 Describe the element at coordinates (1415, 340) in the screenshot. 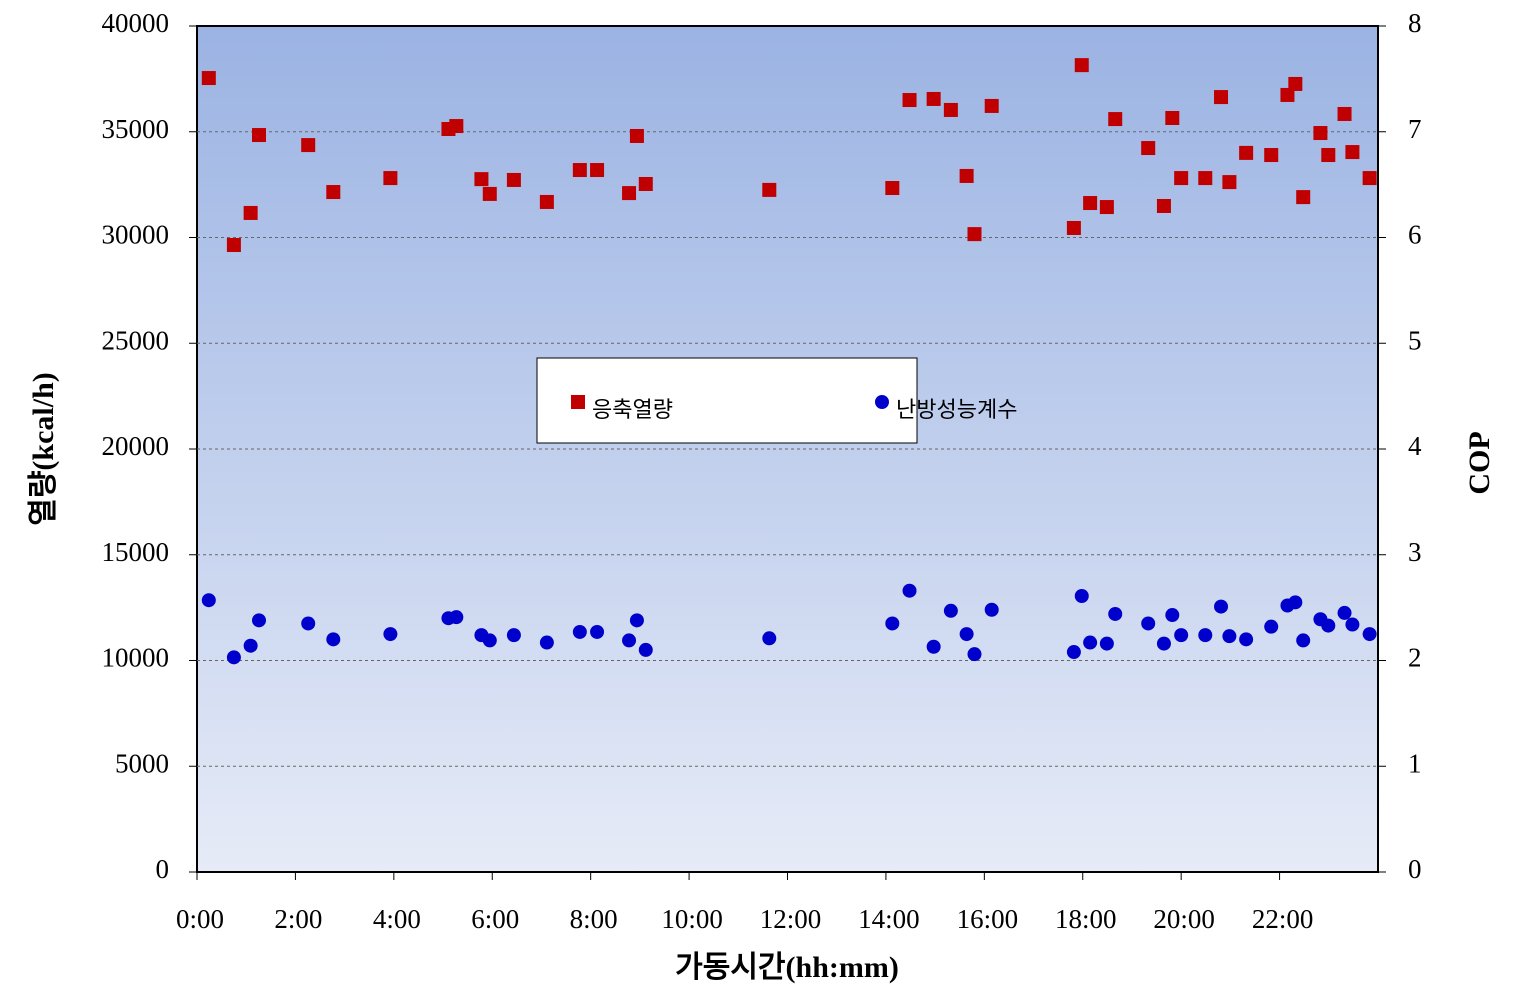

I see `y2-tick-label: 5` at that location.